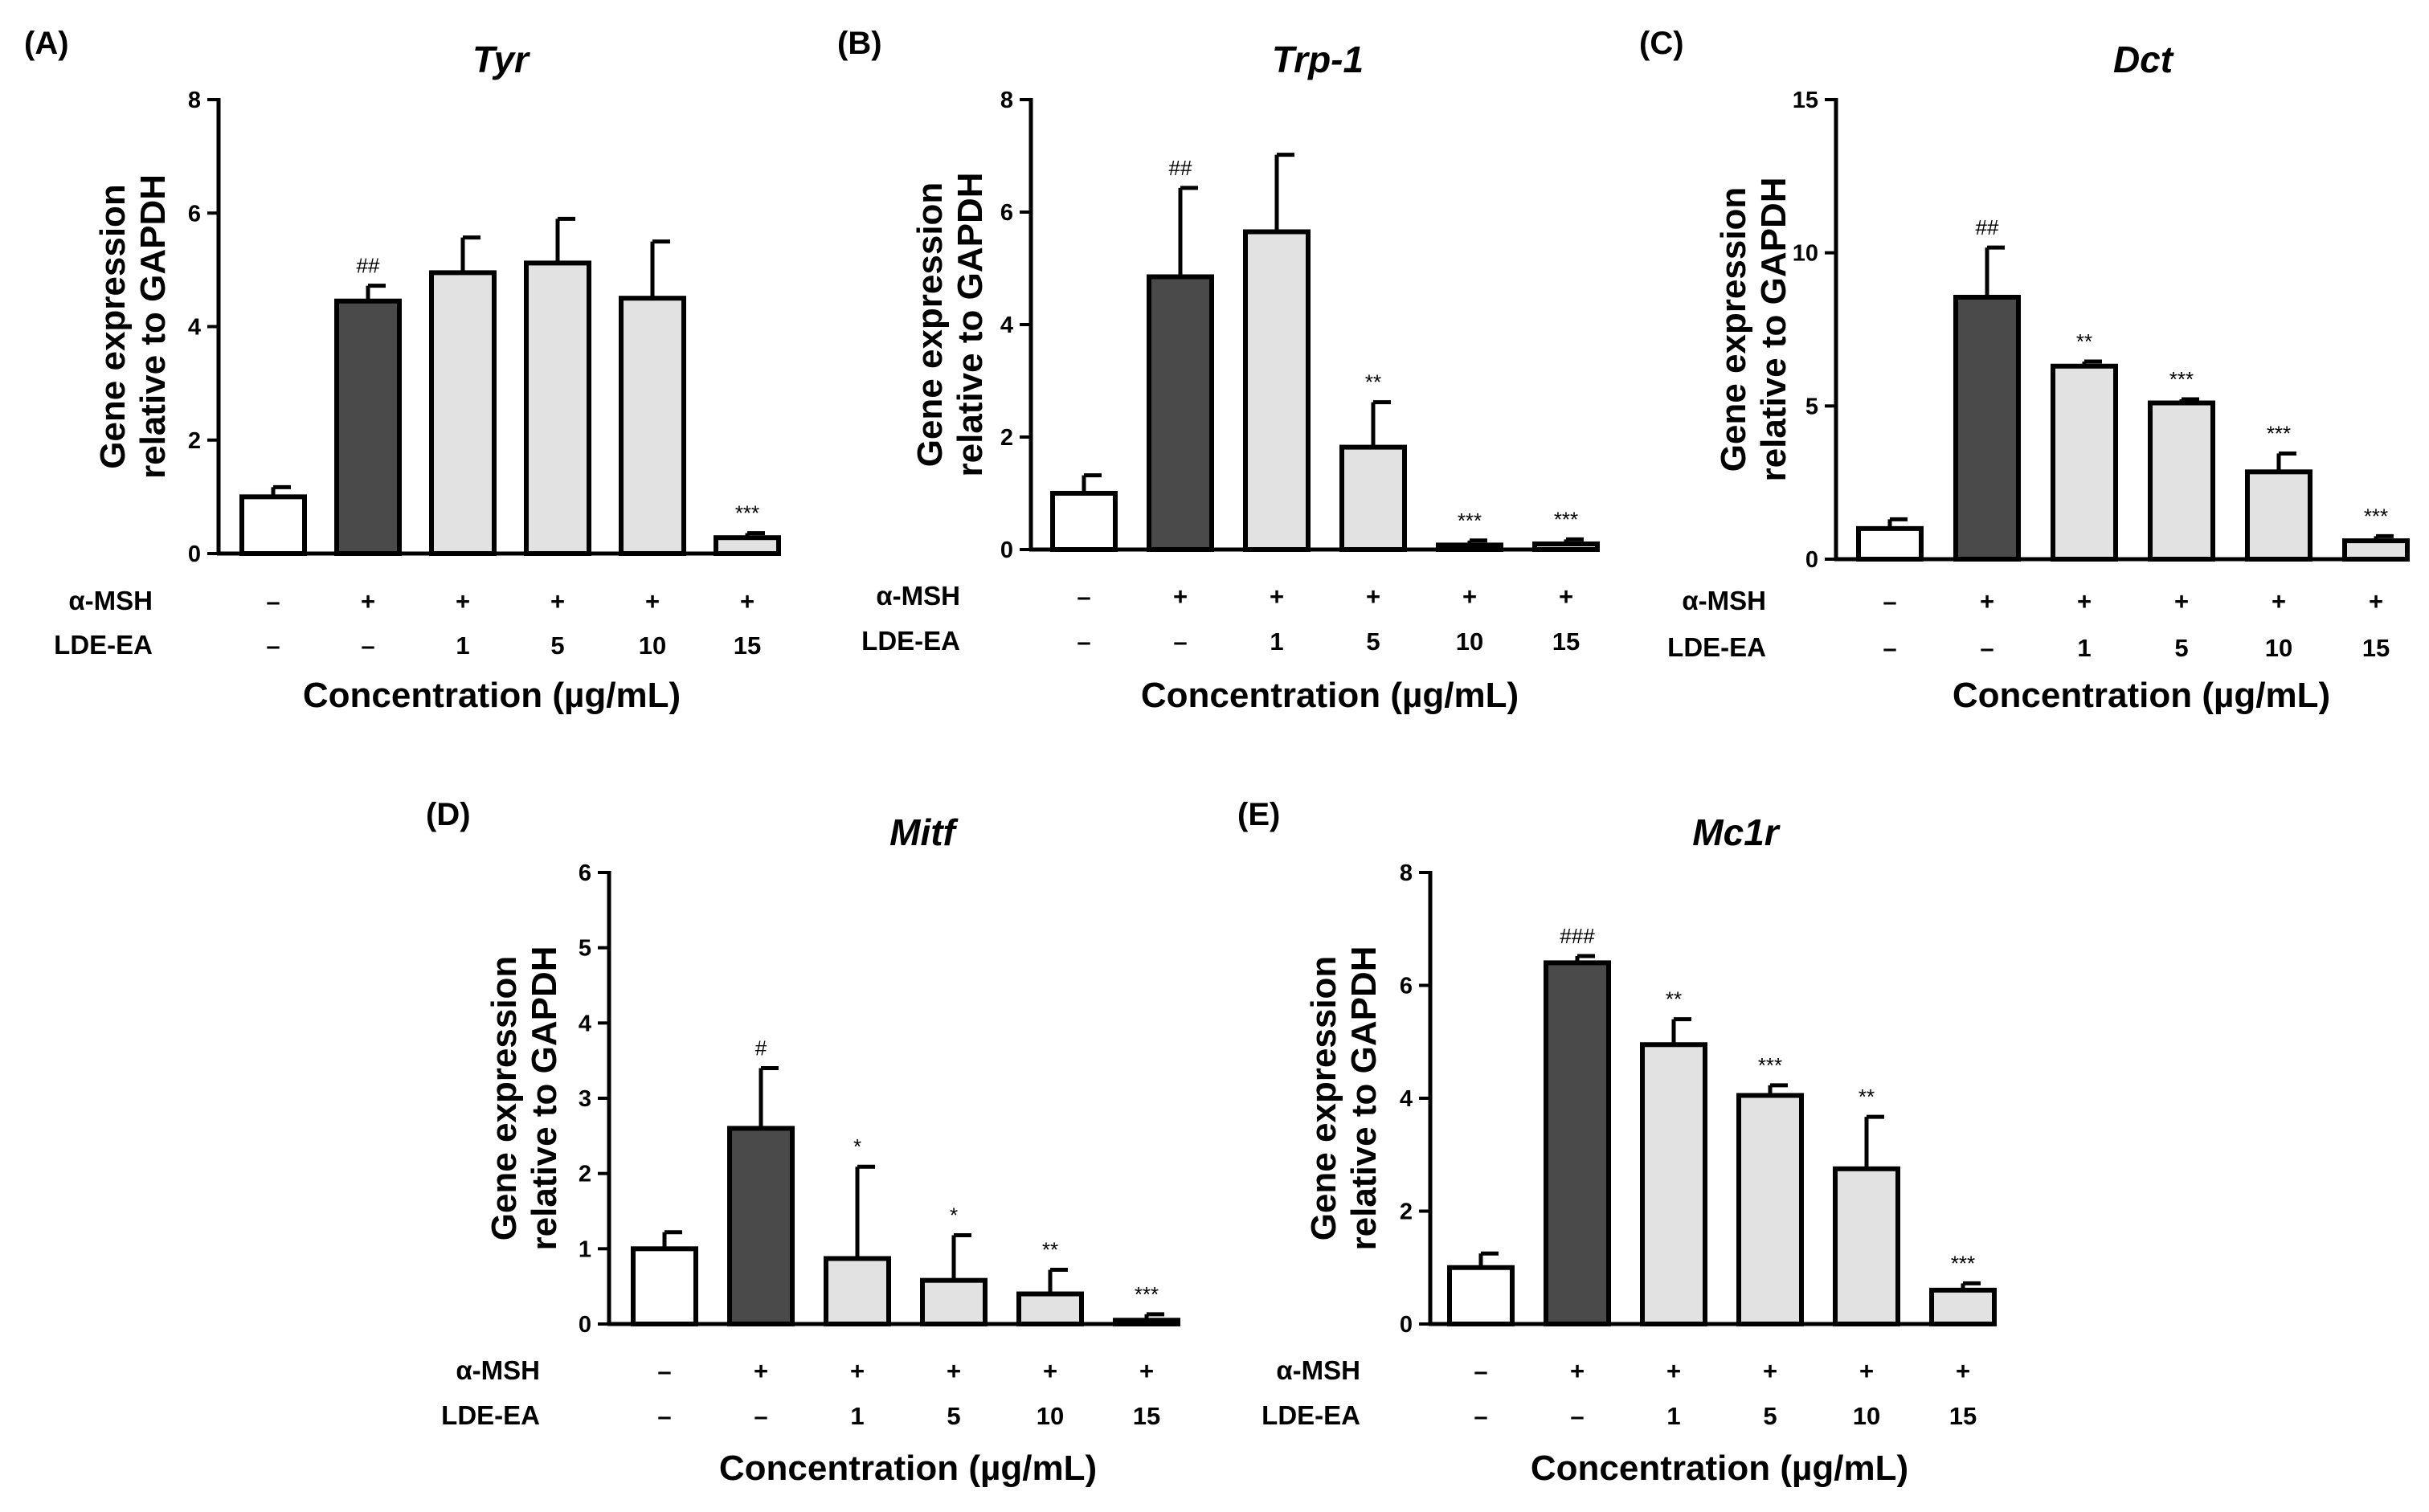 The width and height of the screenshot is (2429, 1512). I want to click on significance-label: ##, so click(1987, 227).